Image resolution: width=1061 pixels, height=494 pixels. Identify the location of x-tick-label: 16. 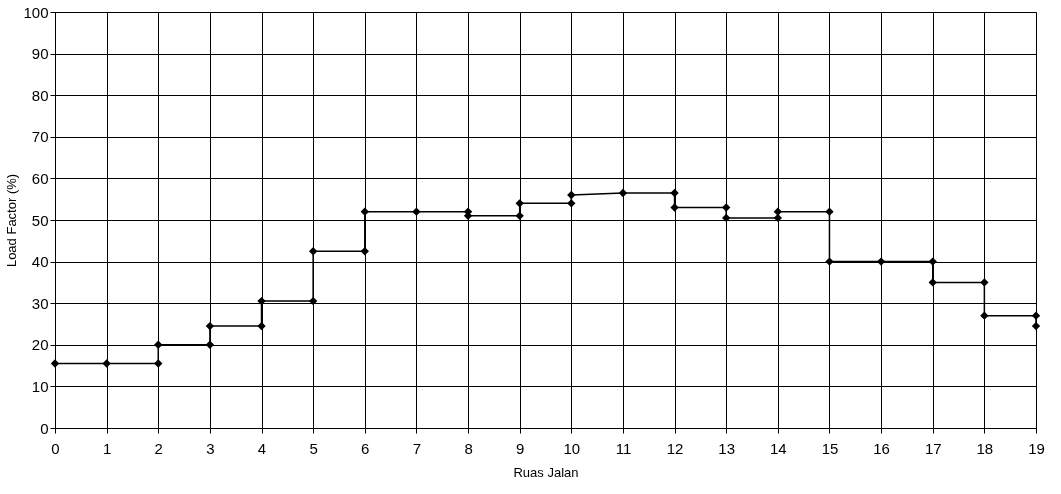
(881, 448).